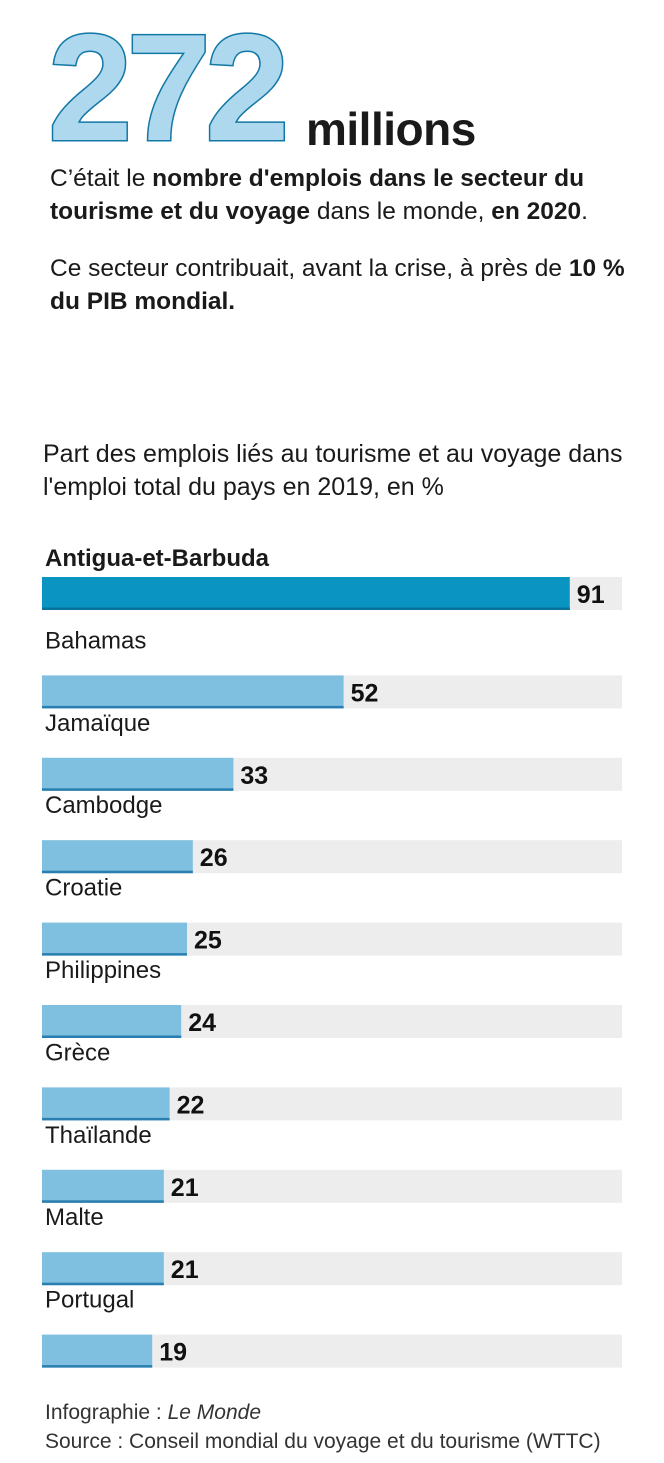 This screenshot has width=664, height=1463. I want to click on value-label: 52, so click(365, 693).